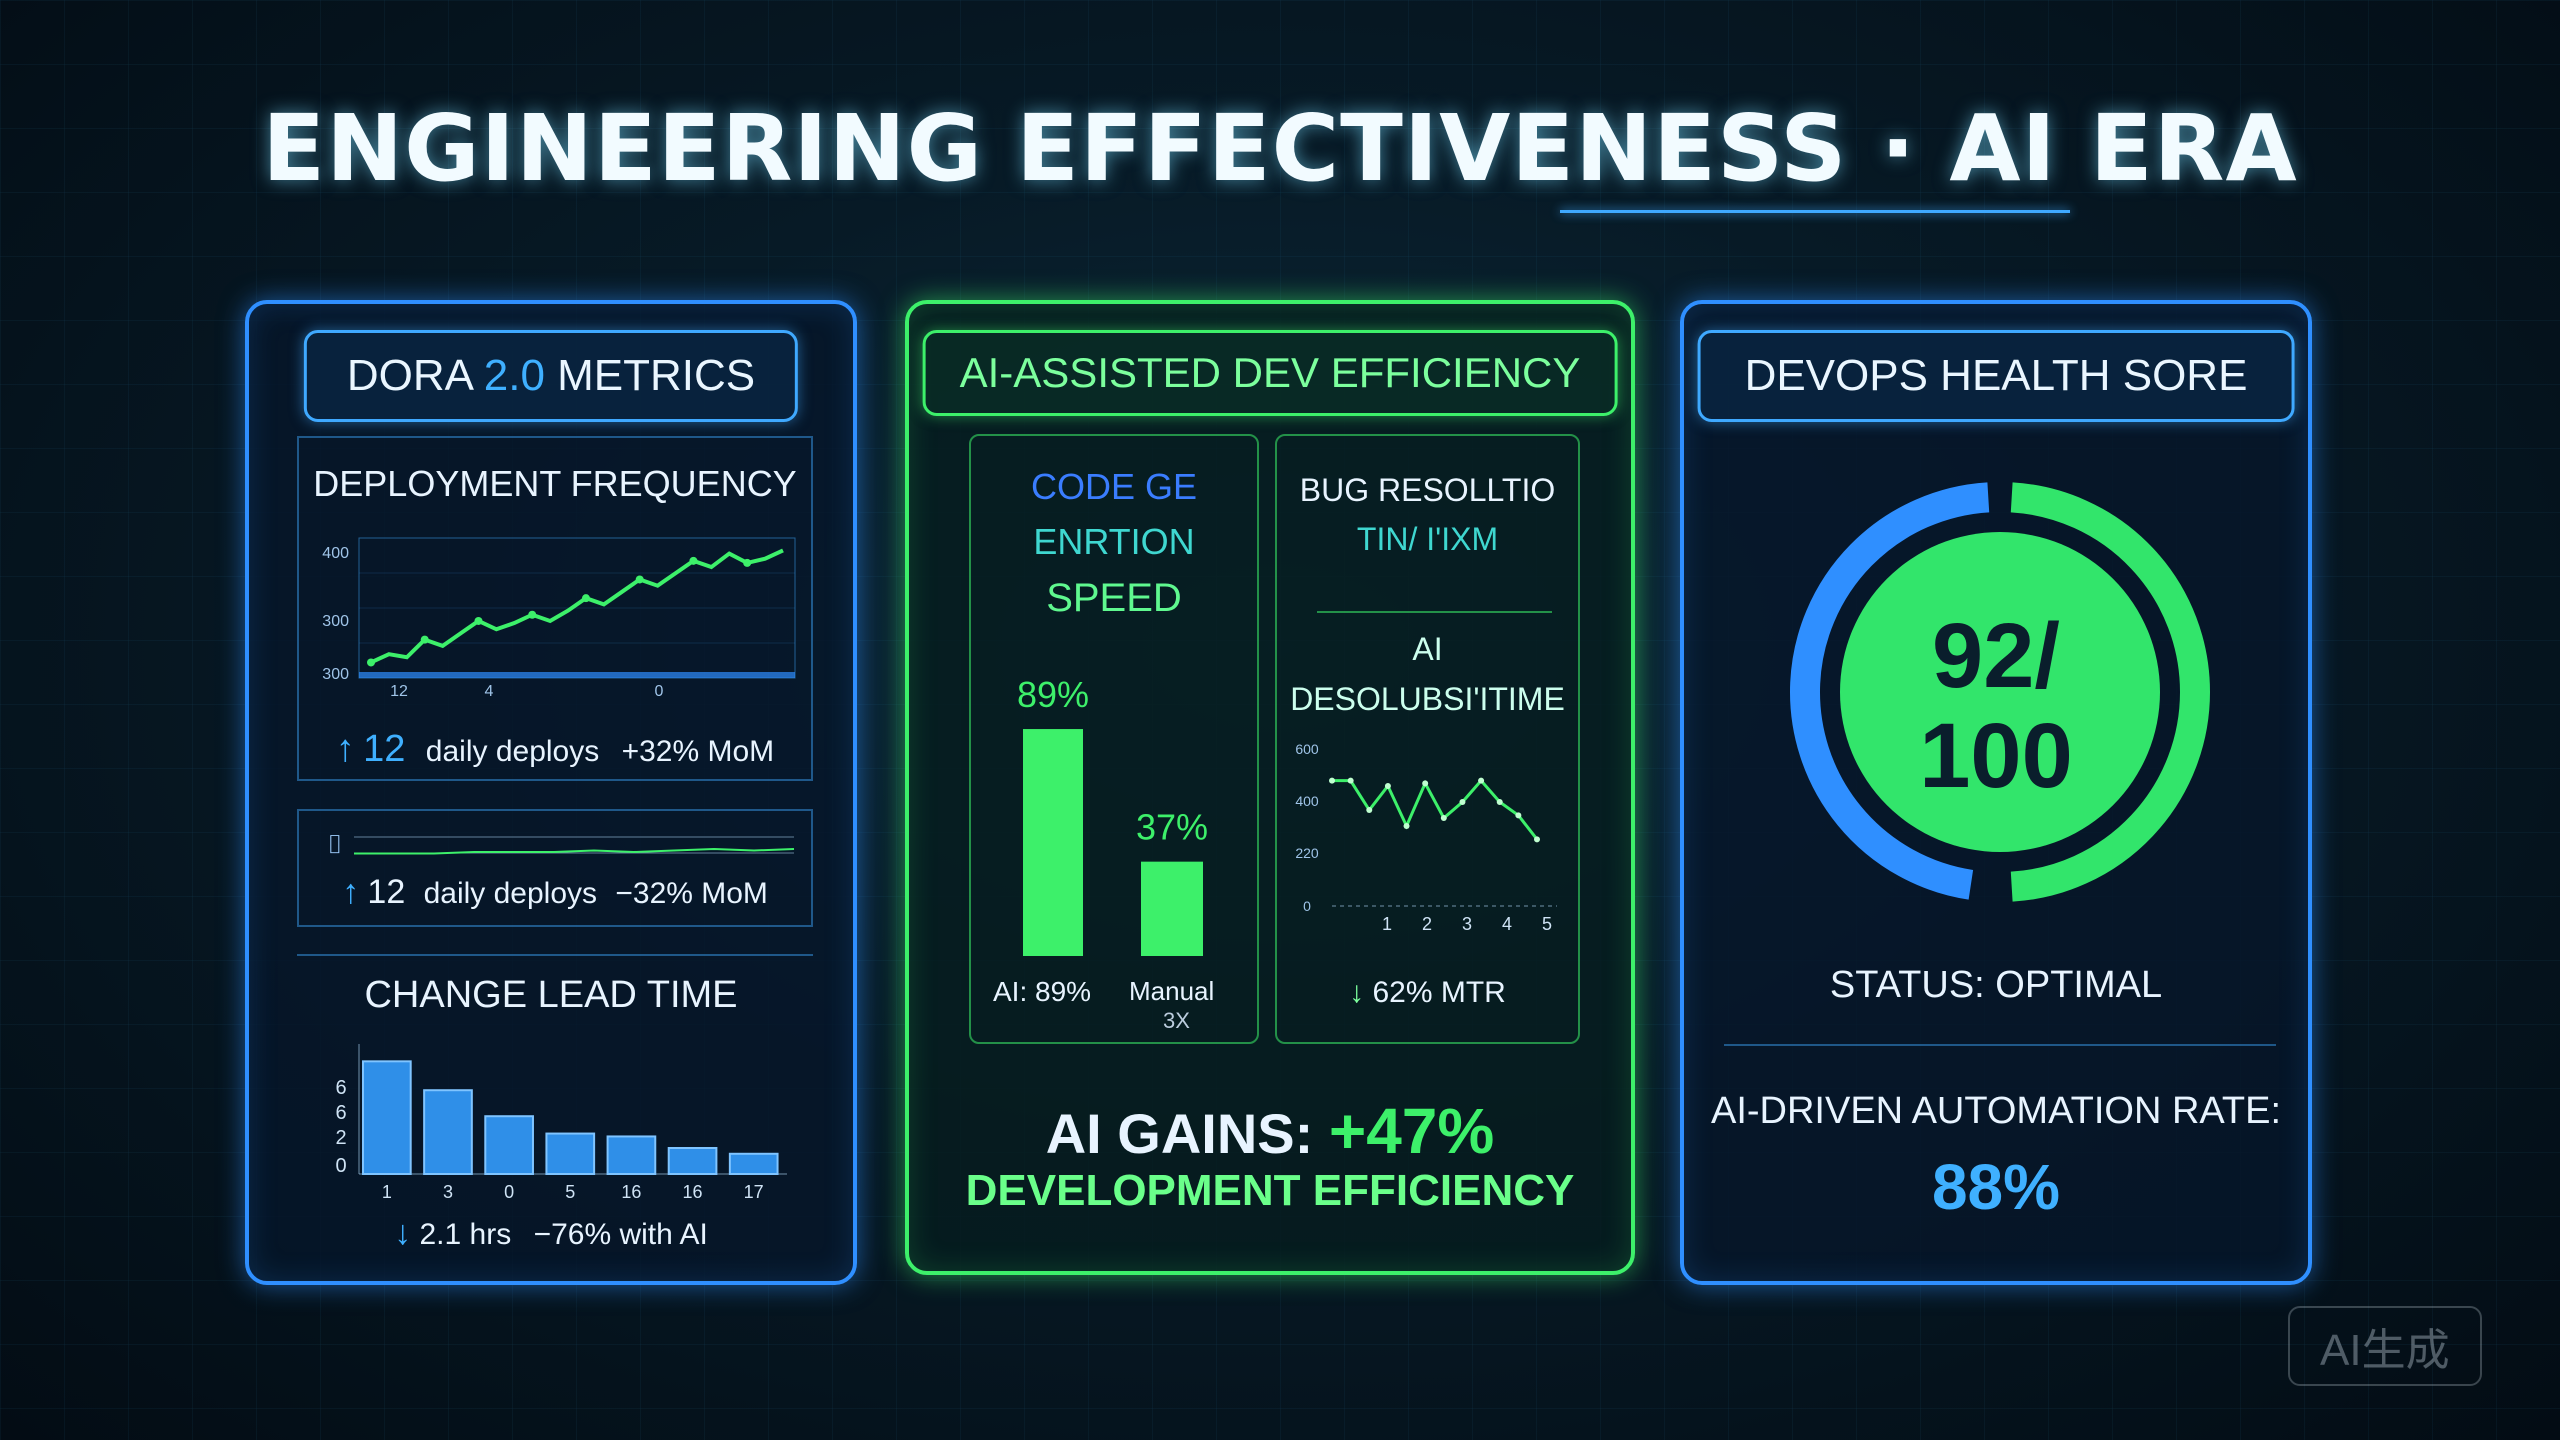 The image size is (2560, 1440). Describe the element at coordinates (1547, 924) in the screenshot. I see `x-tick-label: 5` at that location.